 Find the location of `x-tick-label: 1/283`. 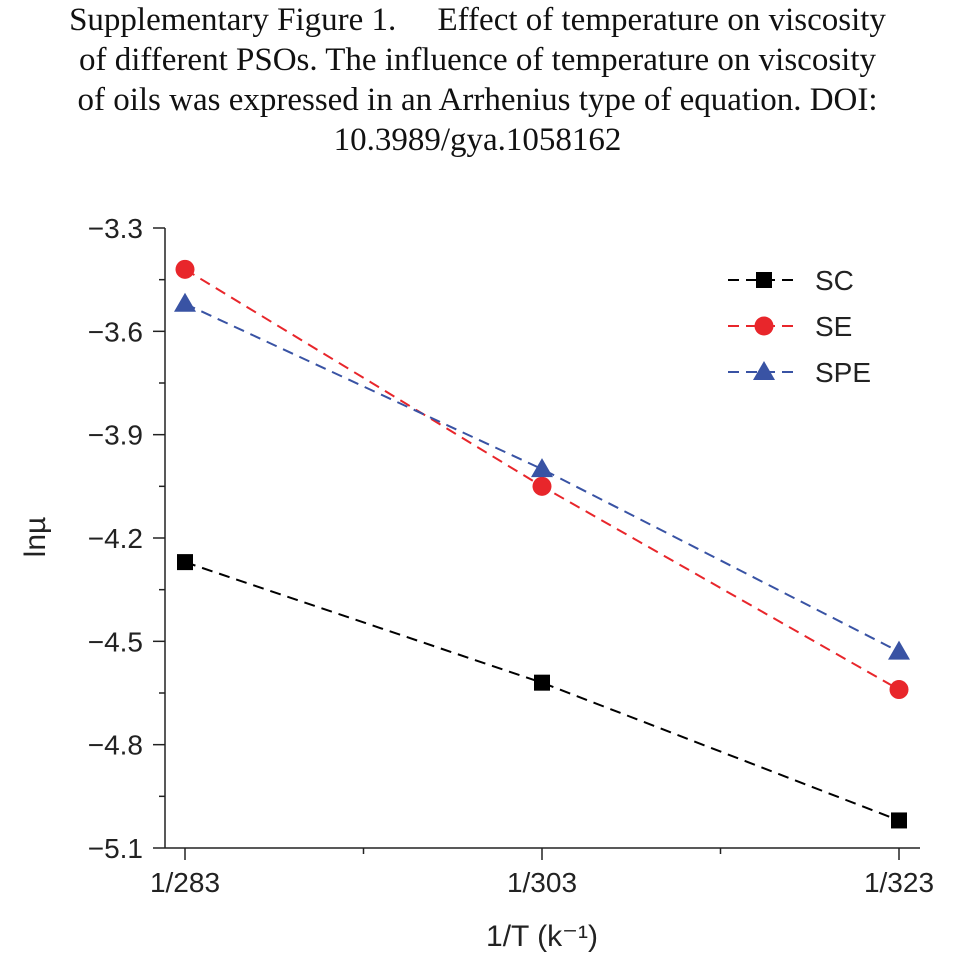

x-tick-label: 1/283 is located at coordinates (185, 882).